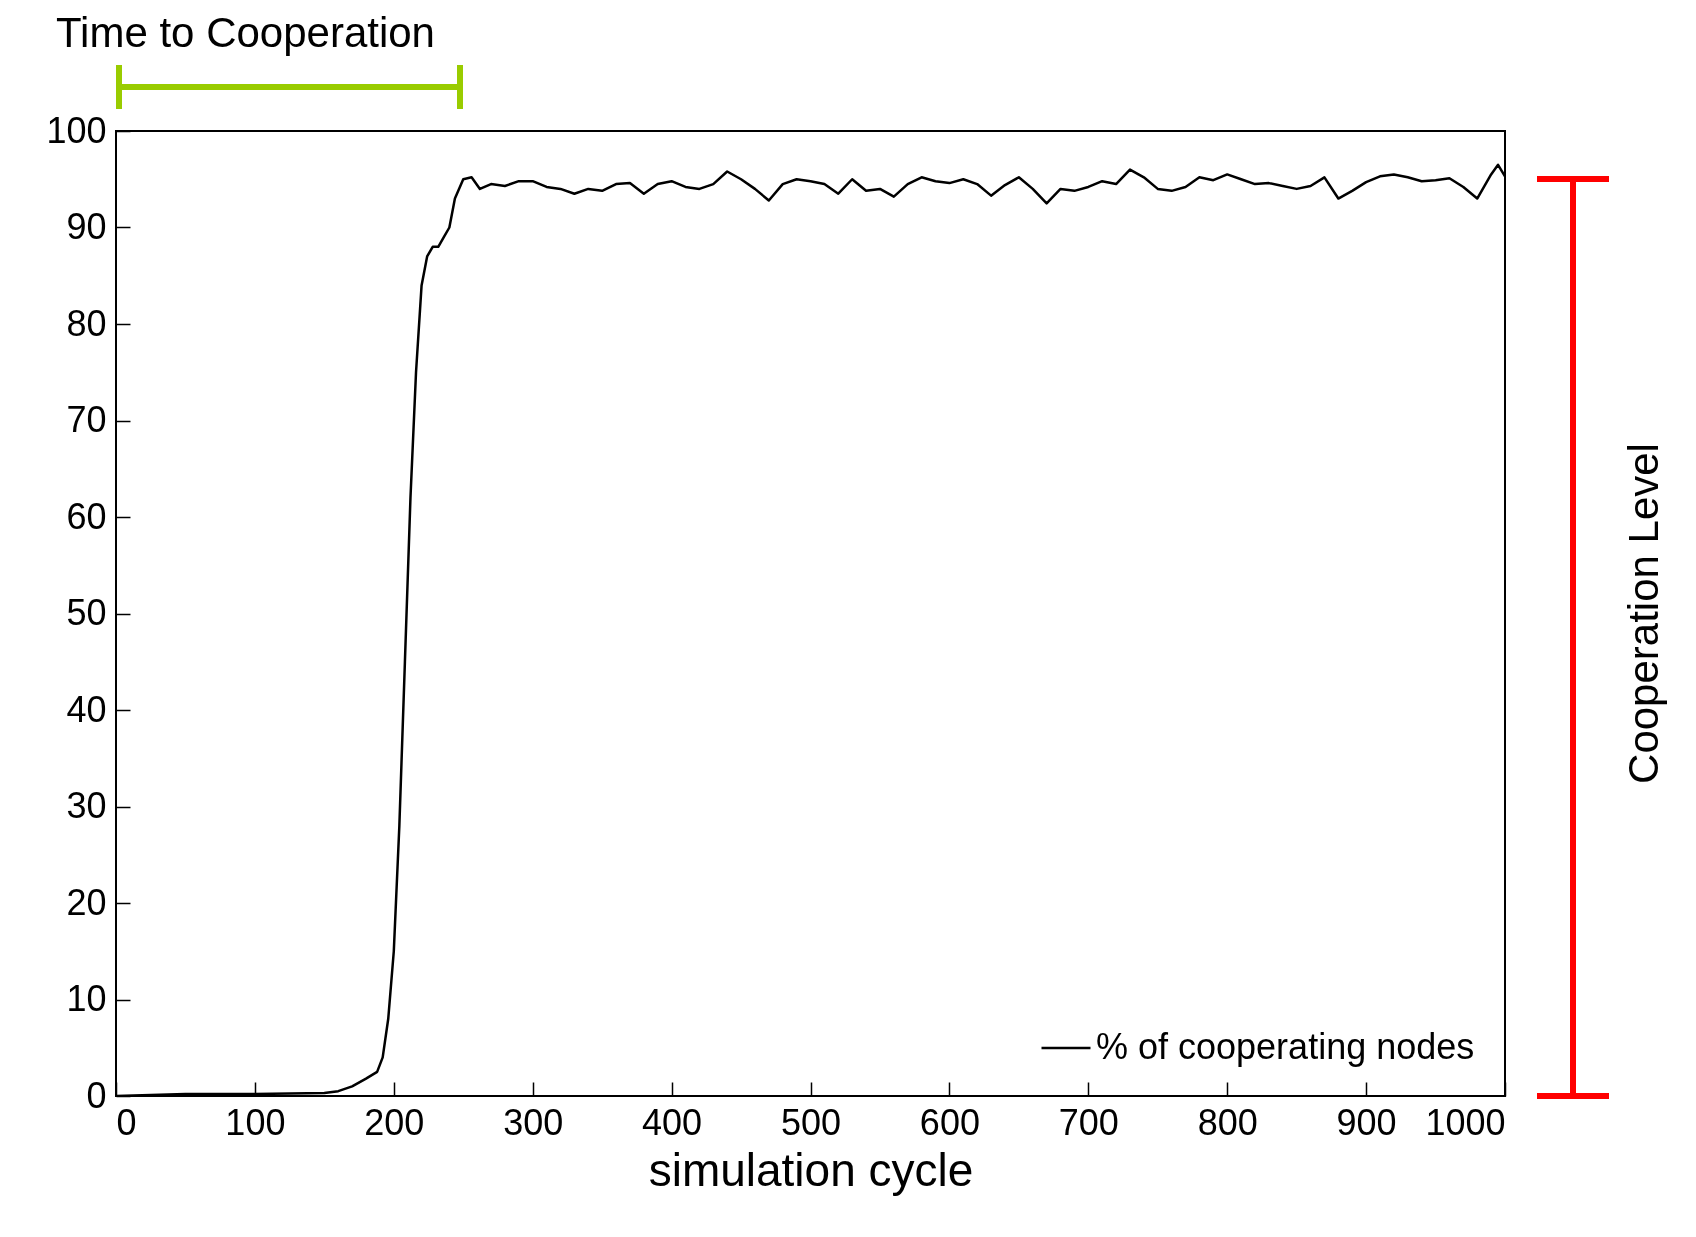 The width and height of the screenshot is (1696, 1237). I want to click on y-tick-label: 60, so click(86, 516).